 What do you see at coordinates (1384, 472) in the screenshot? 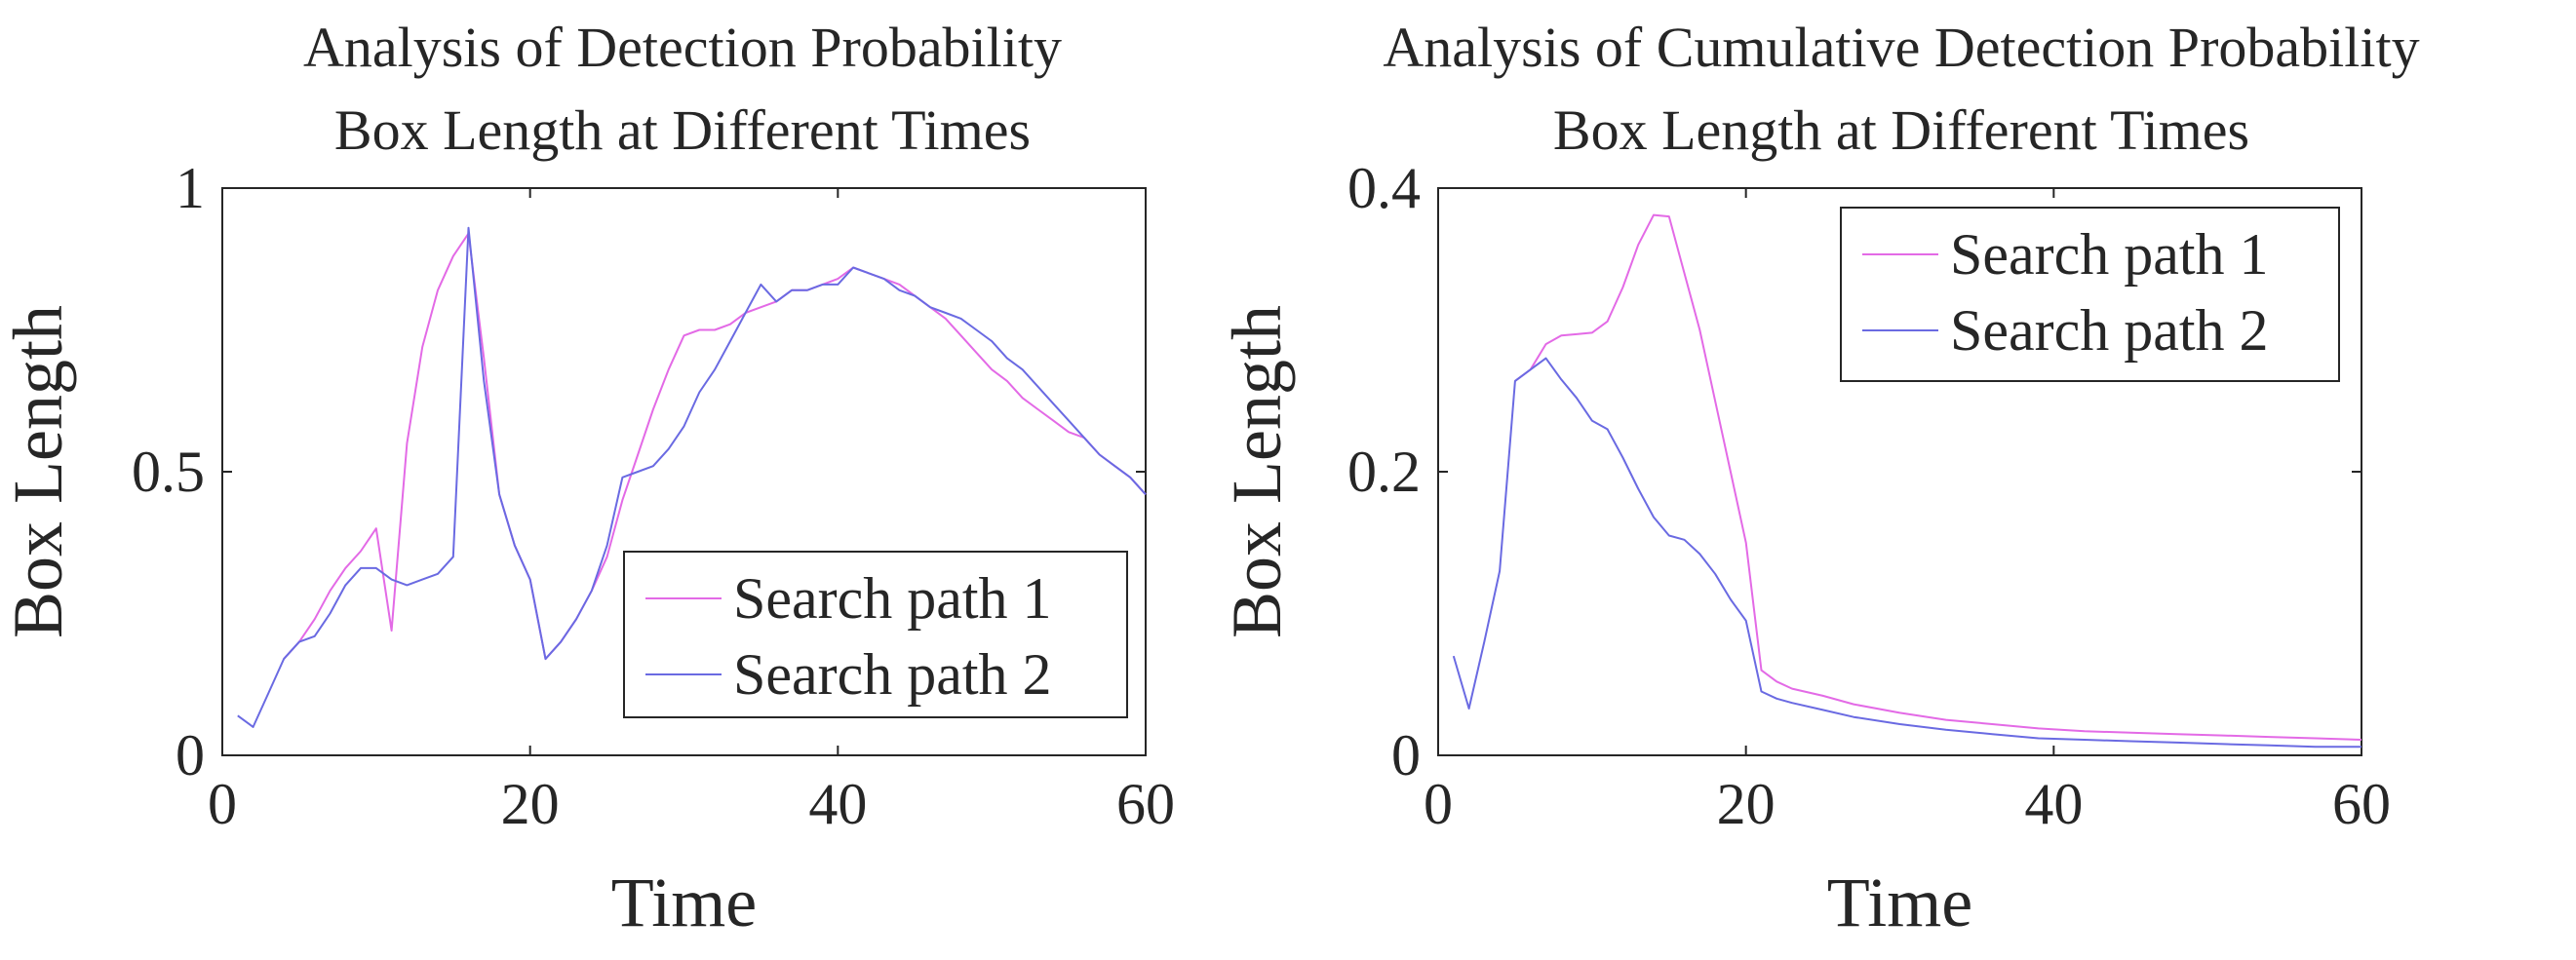
I see `y-tick-label: 0.2` at bounding box center [1384, 472].